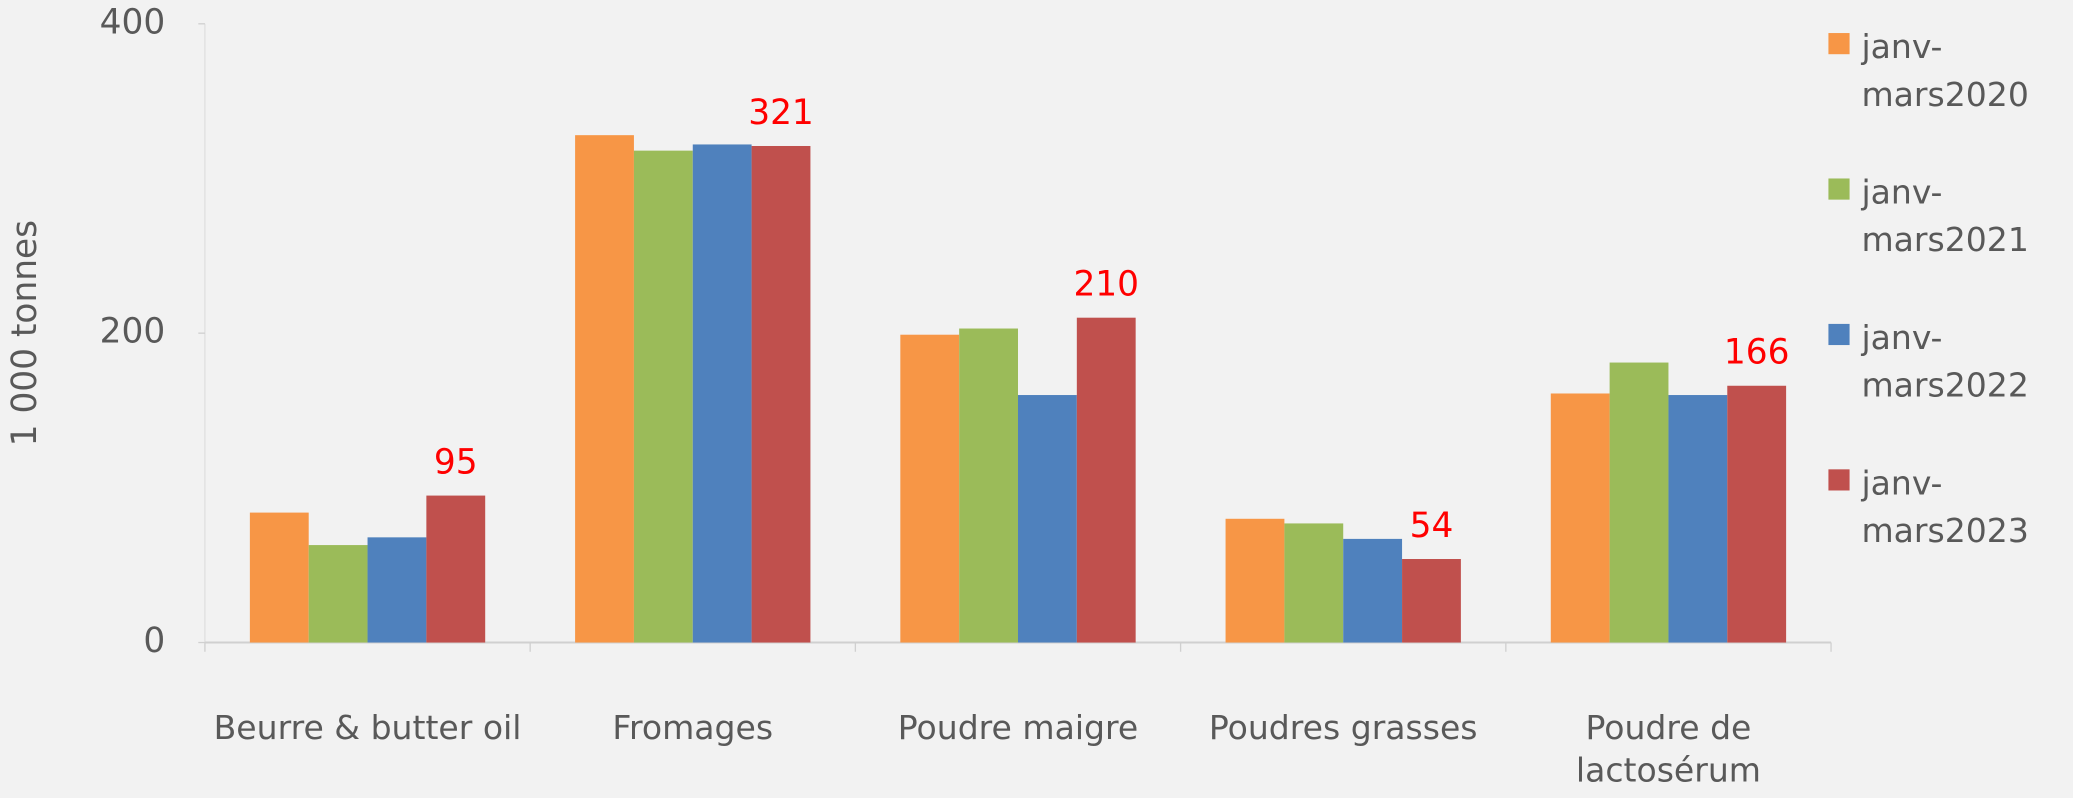 The width and height of the screenshot is (2073, 798). What do you see at coordinates (133, 22) in the screenshot?
I see `y-tick-label: 400` at bounding box center [133, 22].